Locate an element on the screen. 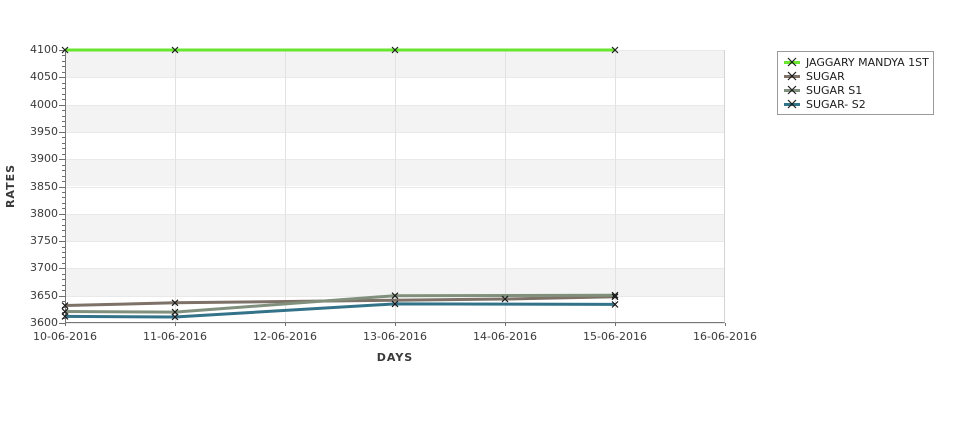 The height and width of the screenshot is (429, 975). legend-item: JAGGARY MANDYA 1ST is located at coordinates (856, 62).